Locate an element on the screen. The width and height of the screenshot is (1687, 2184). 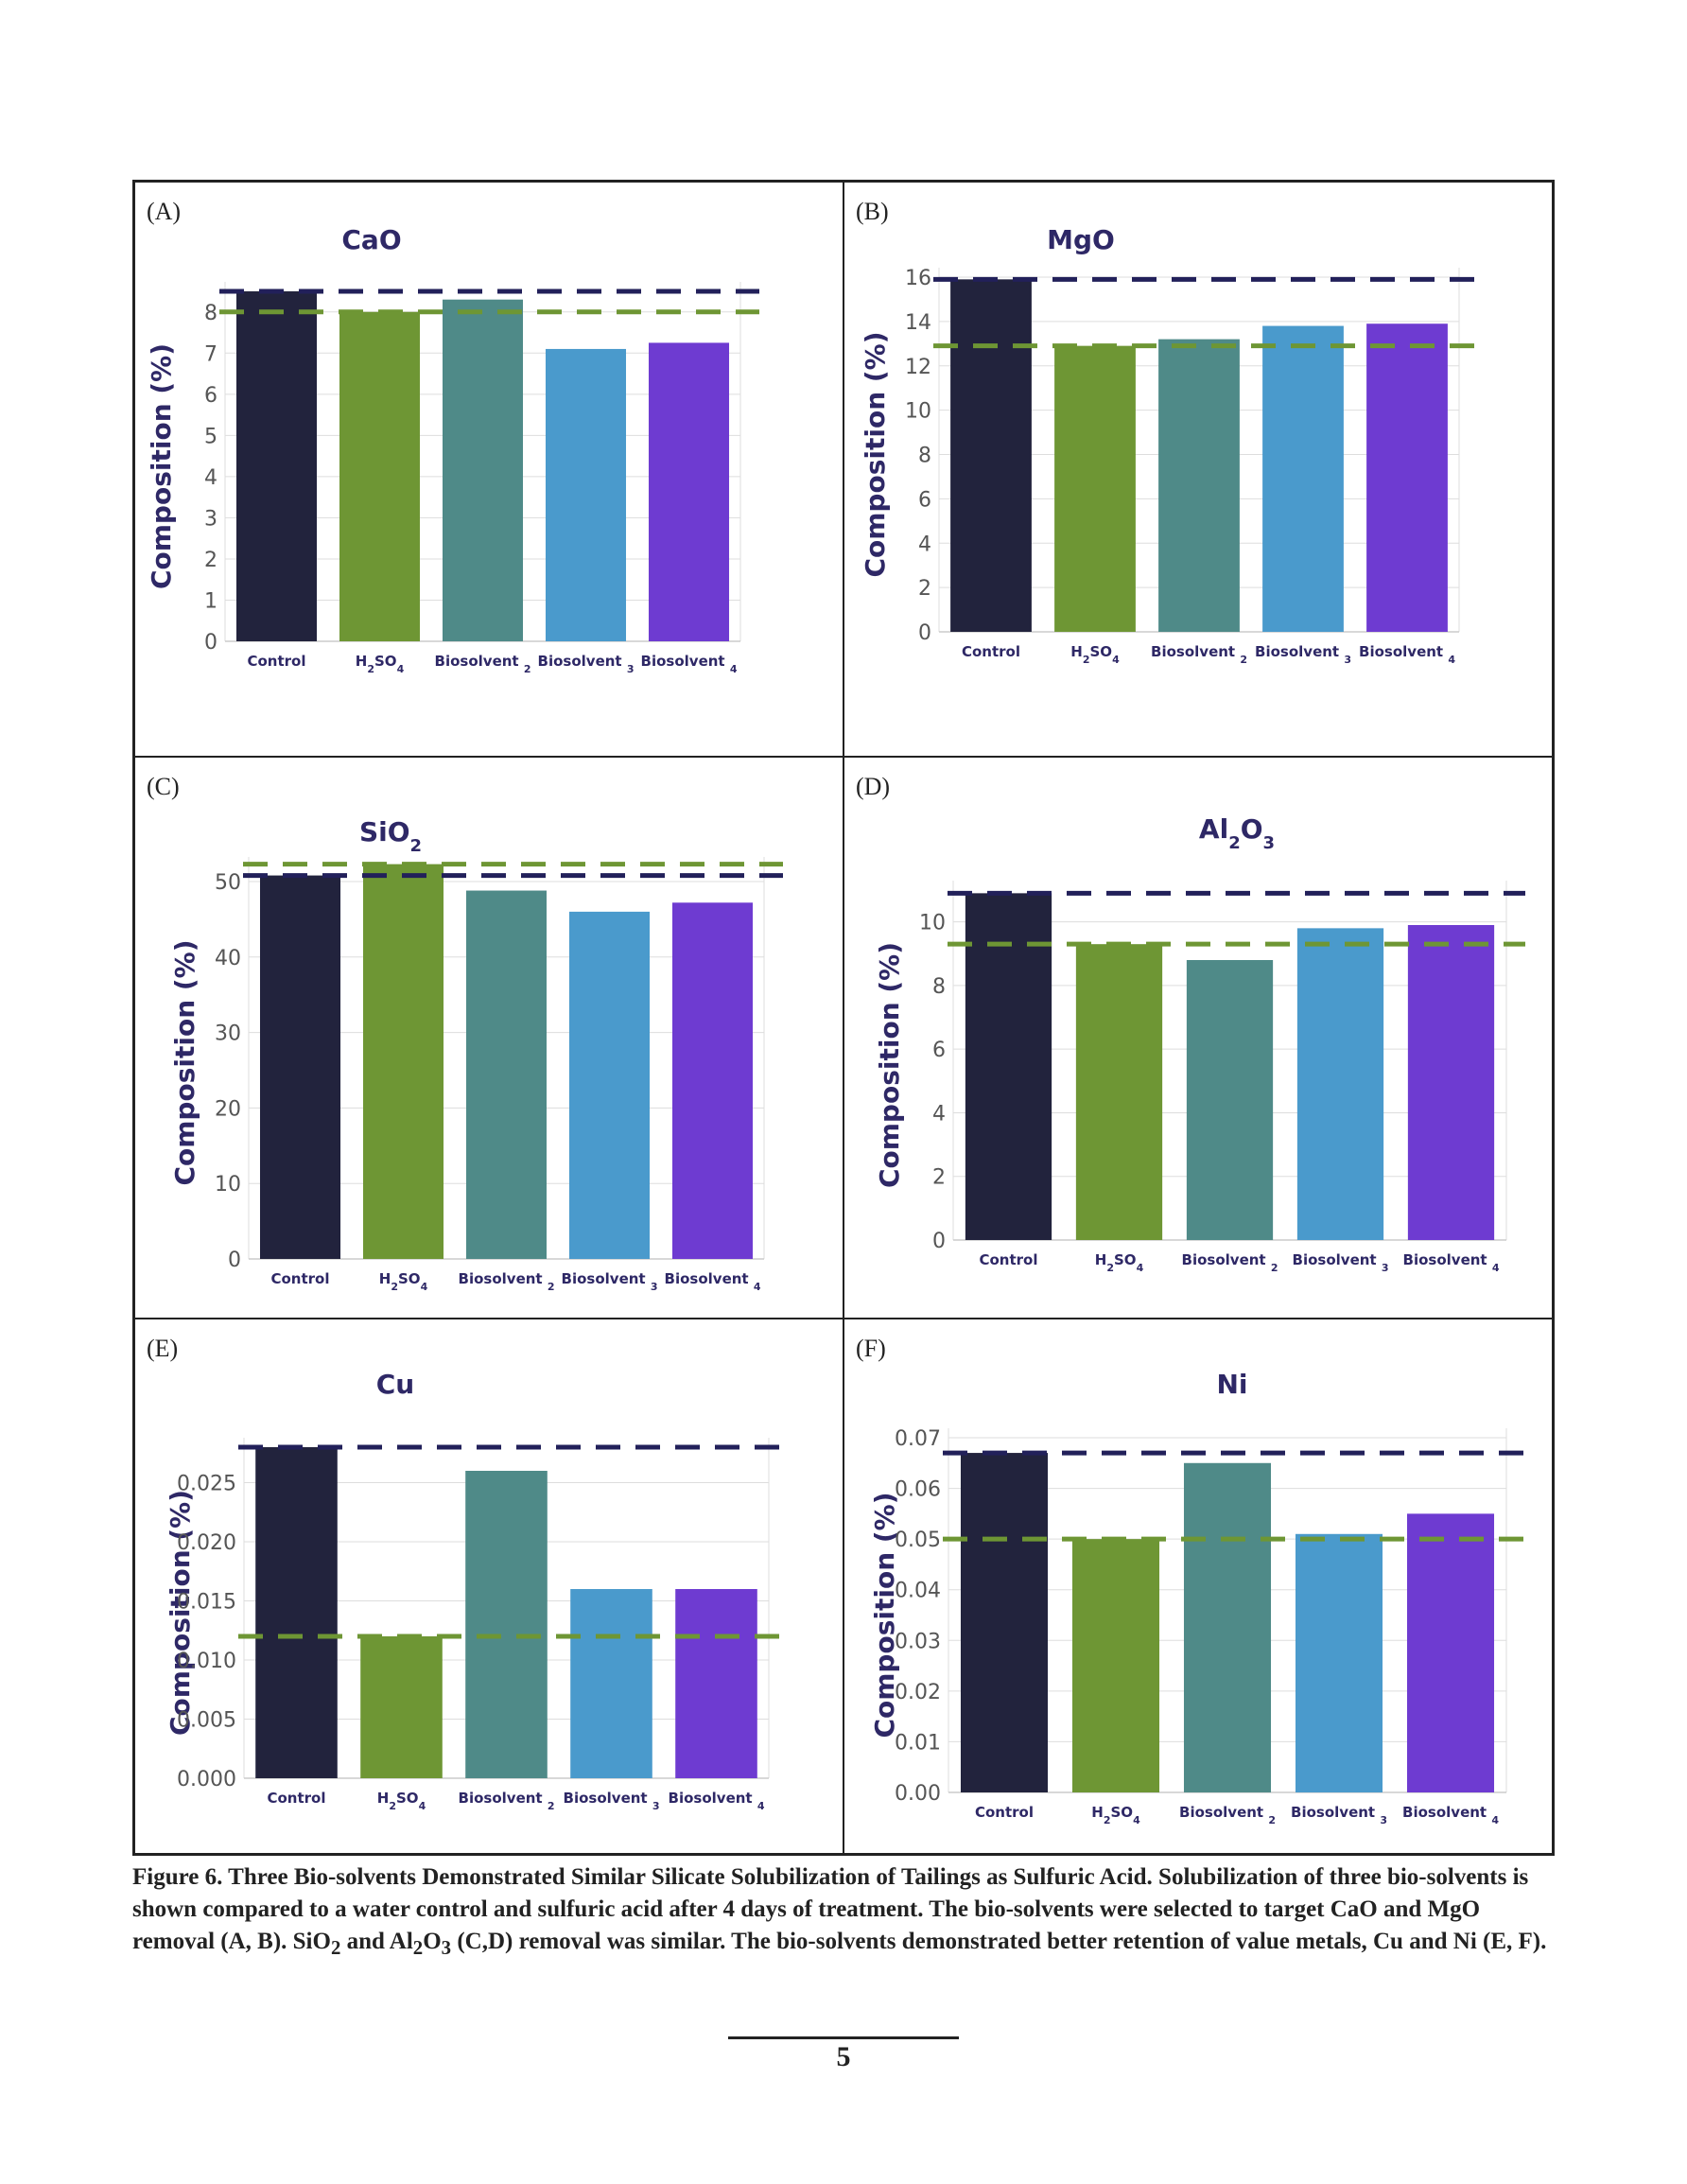
y-tick-label: 0.02 is located at coordinates (918, 1693).